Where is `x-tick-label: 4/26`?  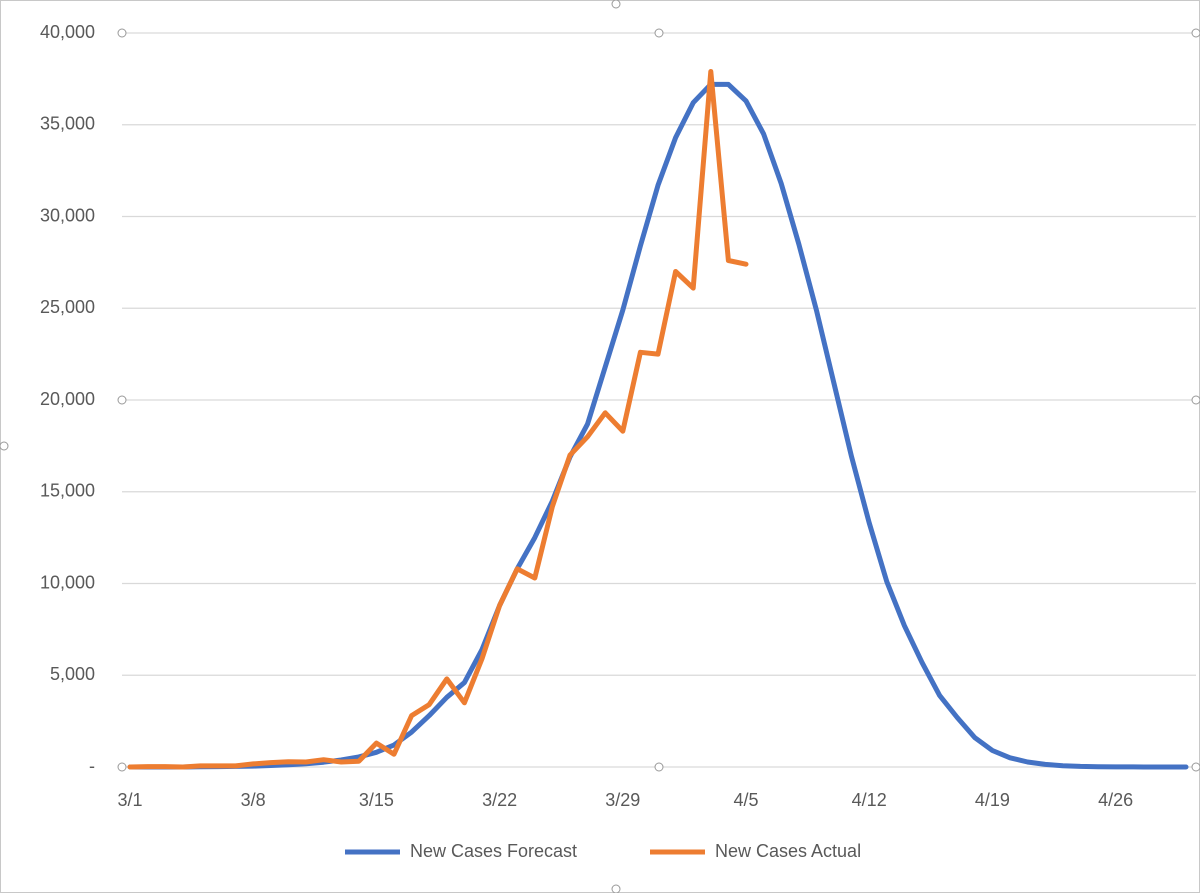
x-tick-label: 4/26 is located at coordinates (1115, 800).